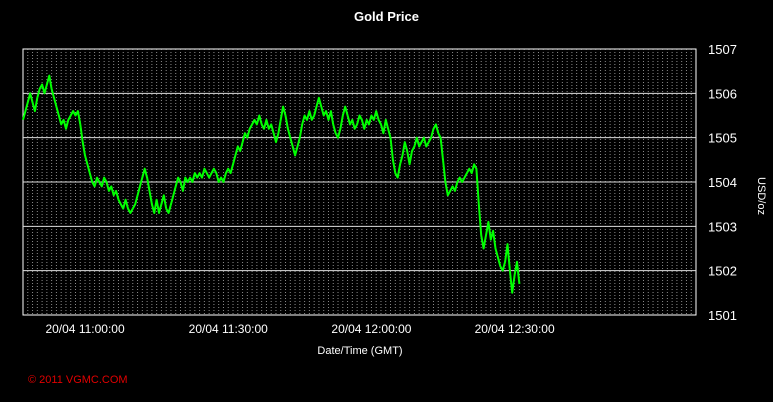 The height and width of the screenshot is (402, 773). I want to click on y-tick-label: 1505, so click(722, 138).